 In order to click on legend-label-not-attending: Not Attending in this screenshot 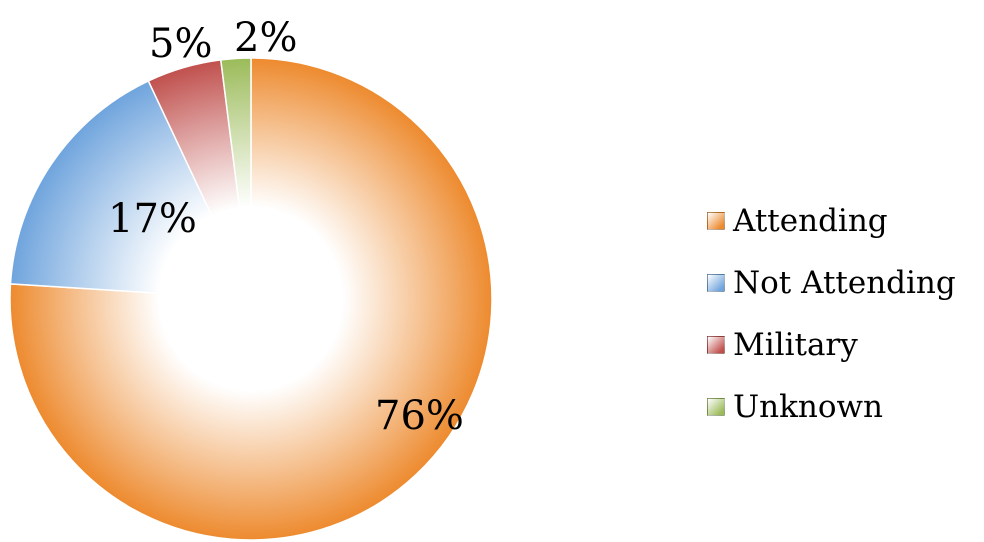, I will do `click(844, 283)`.